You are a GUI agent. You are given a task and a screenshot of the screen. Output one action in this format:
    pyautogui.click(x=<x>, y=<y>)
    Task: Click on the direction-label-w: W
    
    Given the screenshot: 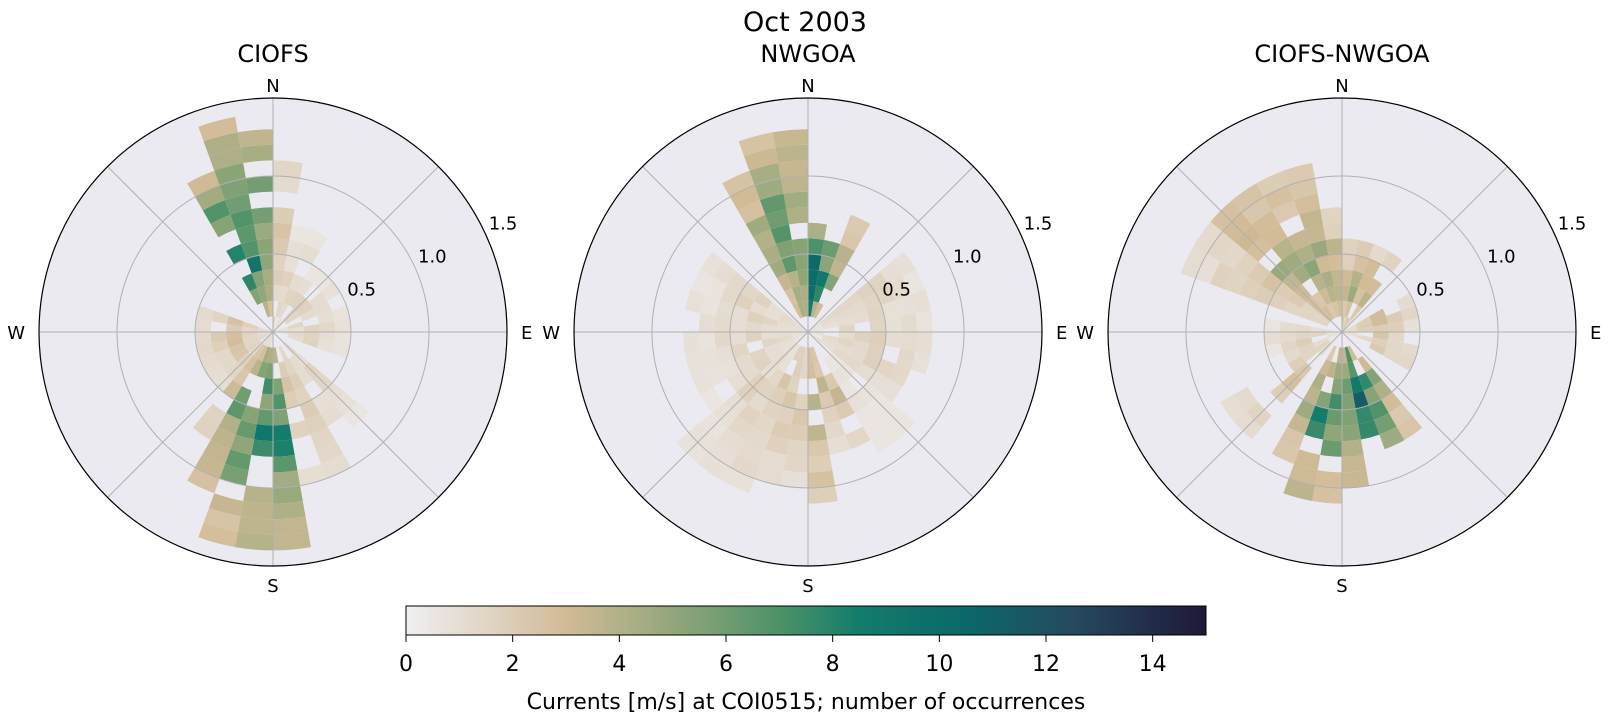 What is the action you would take?
    pyautogui.click(x=551, y=333)
    